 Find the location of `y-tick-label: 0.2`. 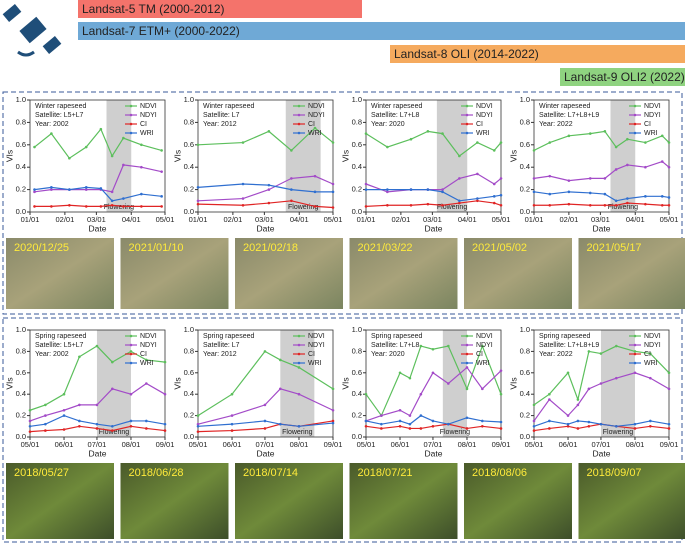

y-tick-label: 0.2 is located at coordinates (21, 189).